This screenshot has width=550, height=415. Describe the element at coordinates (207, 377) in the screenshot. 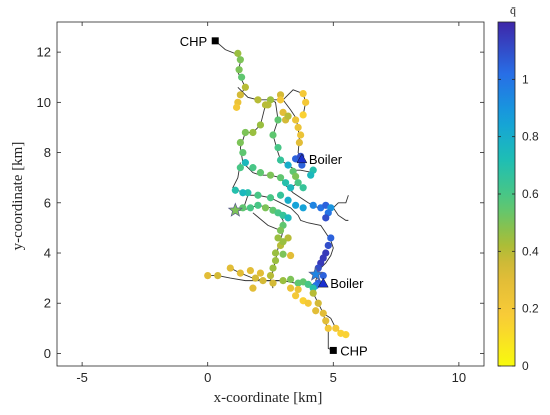

I see `x-tick-label: 0` at that location.